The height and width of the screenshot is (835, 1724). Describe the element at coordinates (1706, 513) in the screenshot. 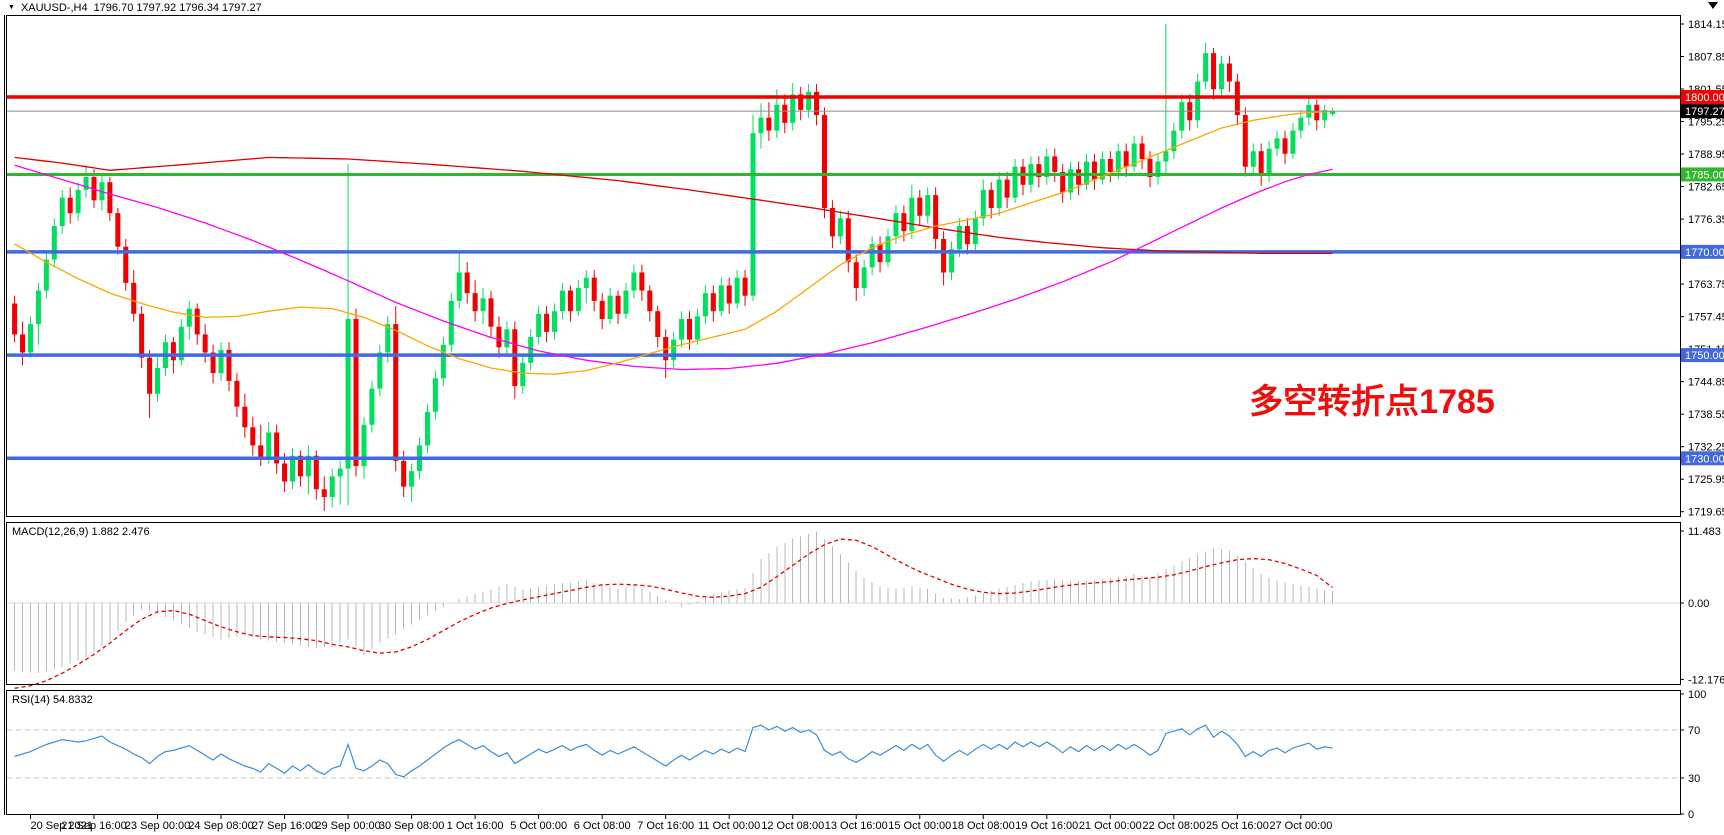

I see `svg-text: 1719.65` at that location.